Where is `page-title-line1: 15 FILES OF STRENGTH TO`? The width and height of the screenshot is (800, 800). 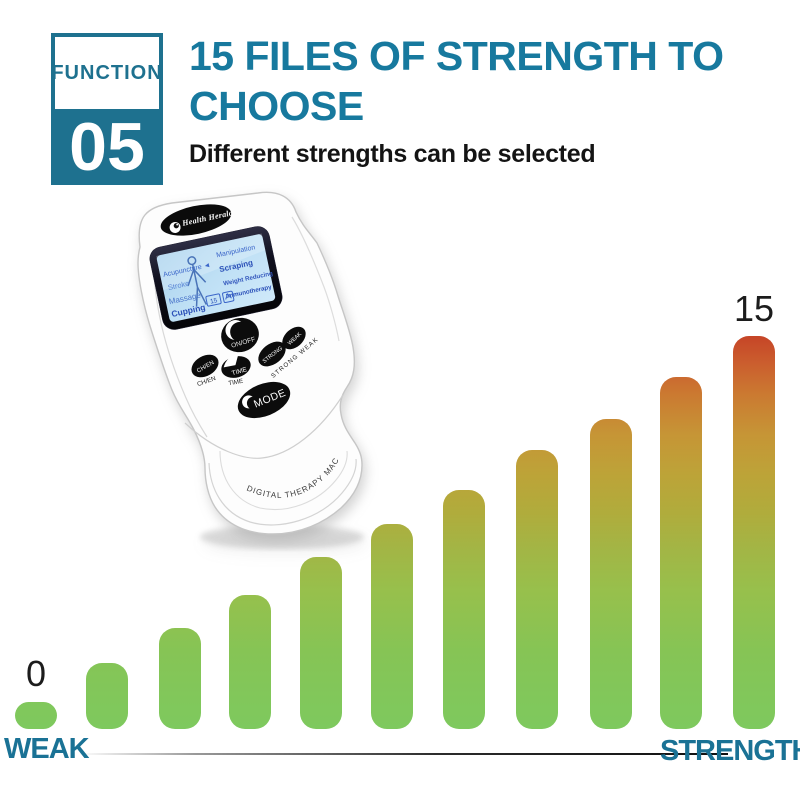
page-title-line1: 15 FILES OF STRENGTH TO is located at coordinates (456, 56).